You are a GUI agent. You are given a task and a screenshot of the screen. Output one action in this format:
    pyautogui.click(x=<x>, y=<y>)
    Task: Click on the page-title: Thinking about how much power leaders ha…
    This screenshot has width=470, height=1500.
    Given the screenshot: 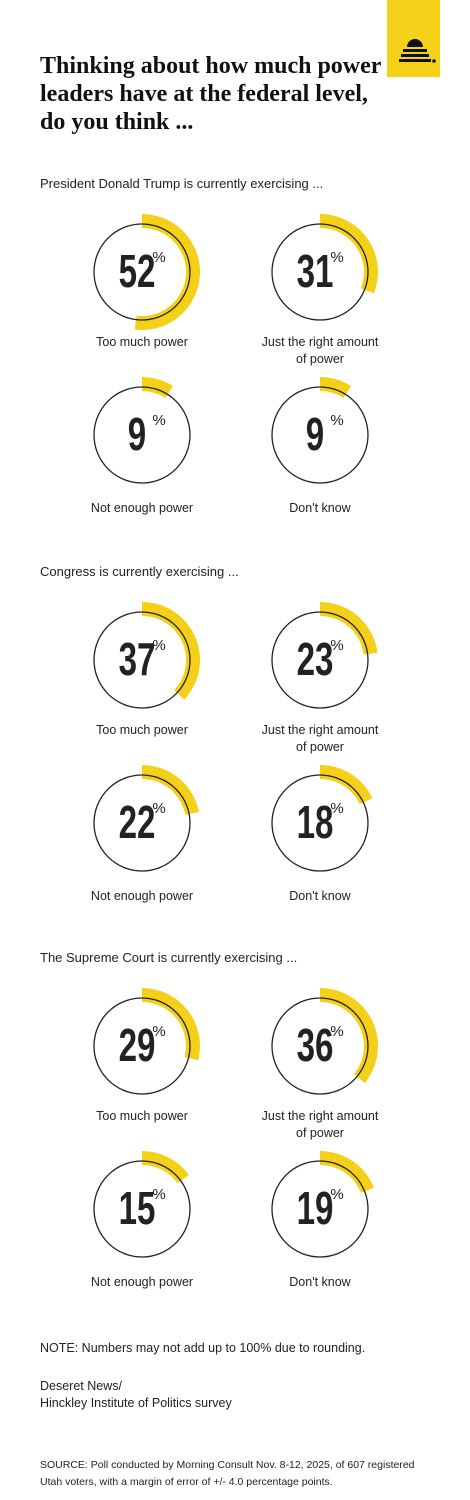 What is the action you would take?
    pyautogui.click(x=210, y=94)
    